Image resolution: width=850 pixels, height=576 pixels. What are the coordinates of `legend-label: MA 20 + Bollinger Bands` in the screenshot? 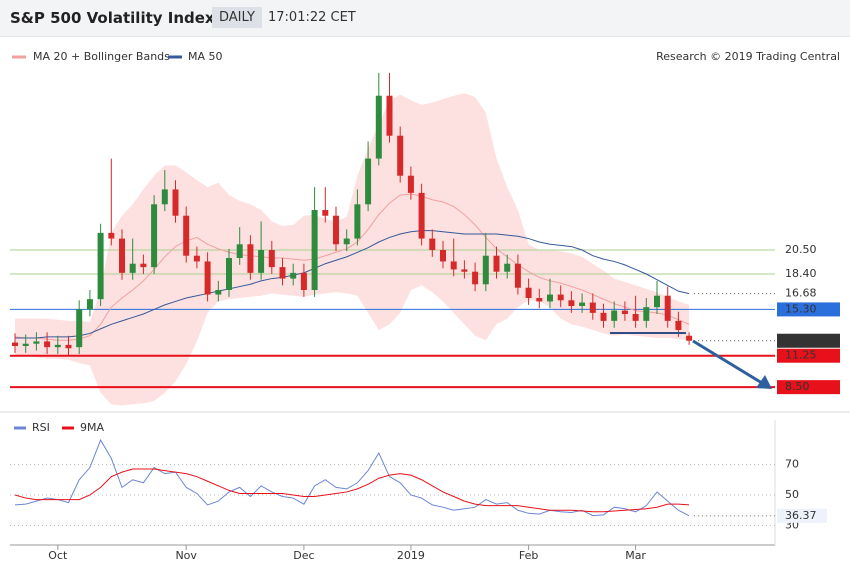 It's located at (101, 56).